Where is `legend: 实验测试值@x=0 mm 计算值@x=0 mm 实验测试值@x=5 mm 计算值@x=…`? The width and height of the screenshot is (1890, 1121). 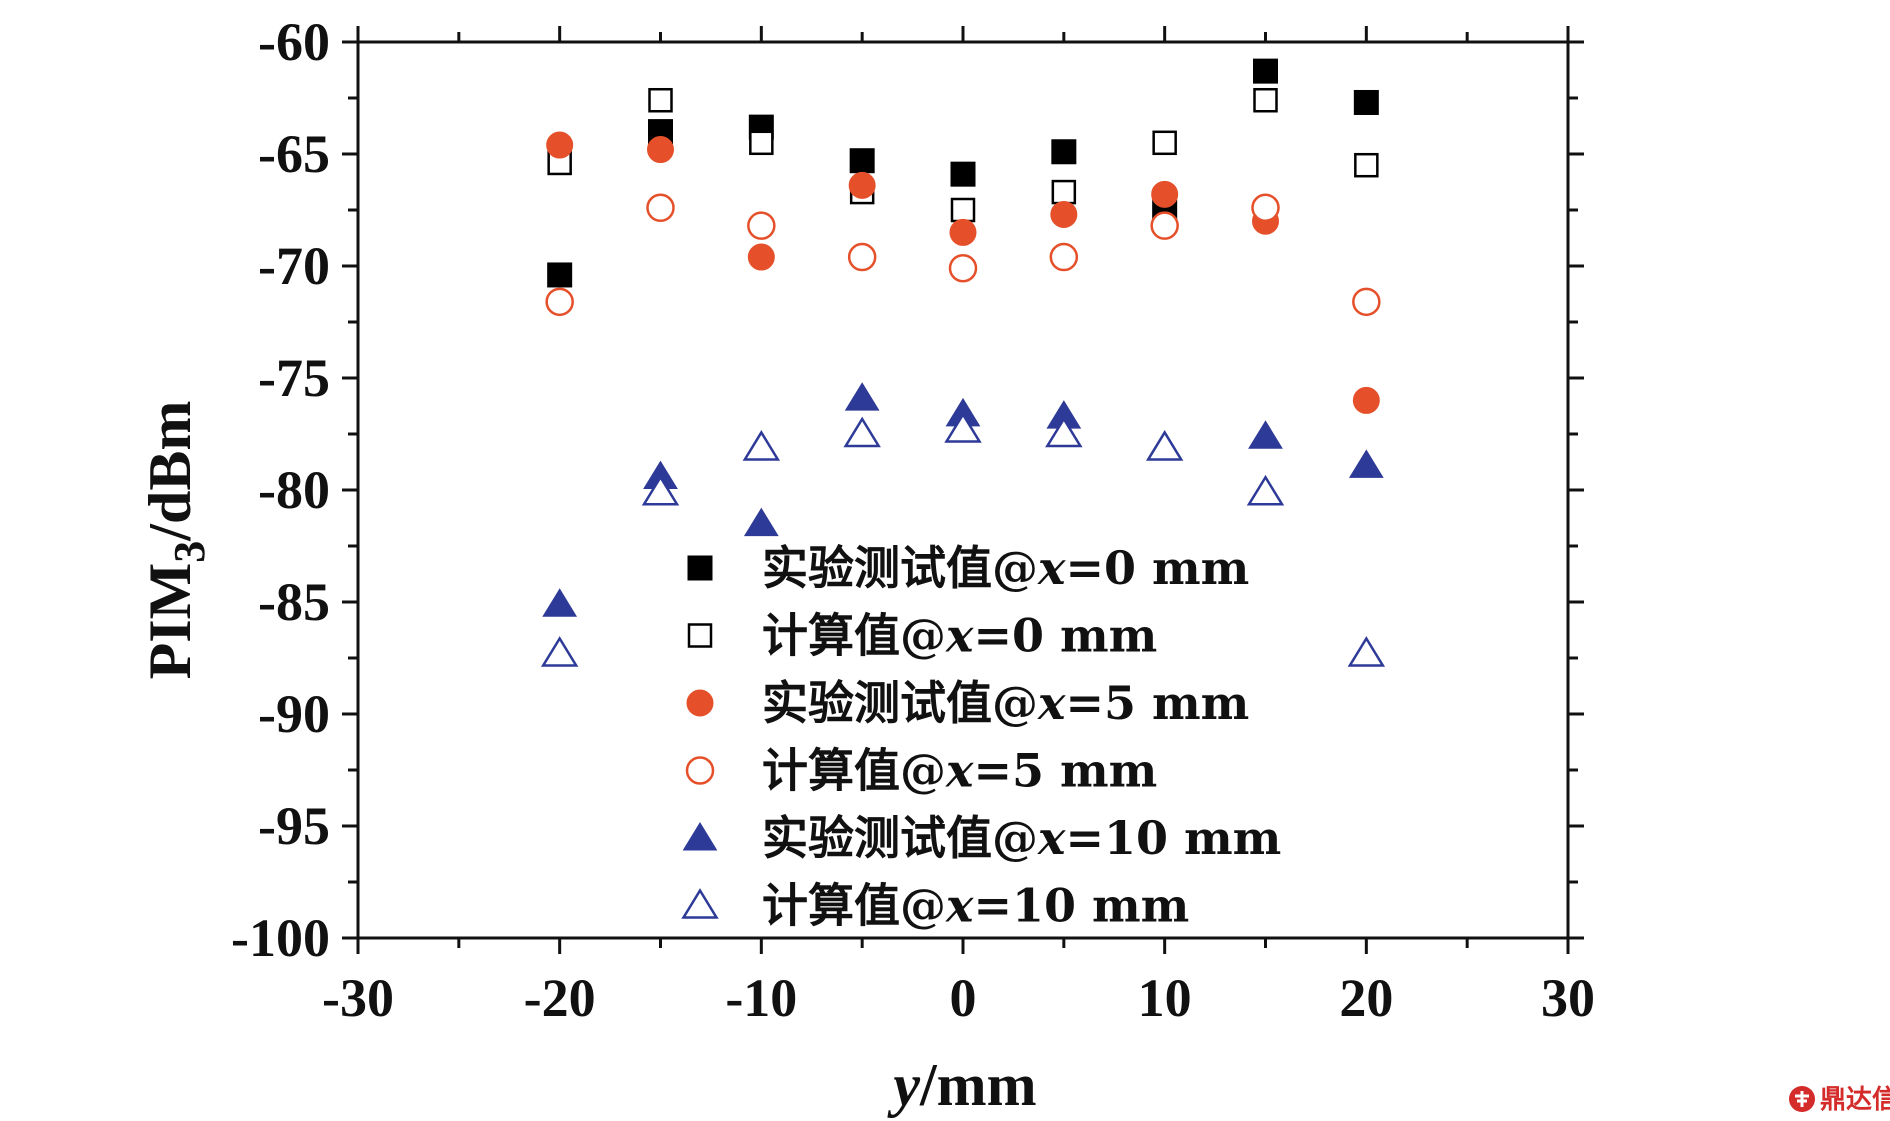
legend: 实验测试值@x=0 mm 计算值@x=0 mm 实验测试值@x=5 mm 计算值@x=… is located at coordinates (981, 737).